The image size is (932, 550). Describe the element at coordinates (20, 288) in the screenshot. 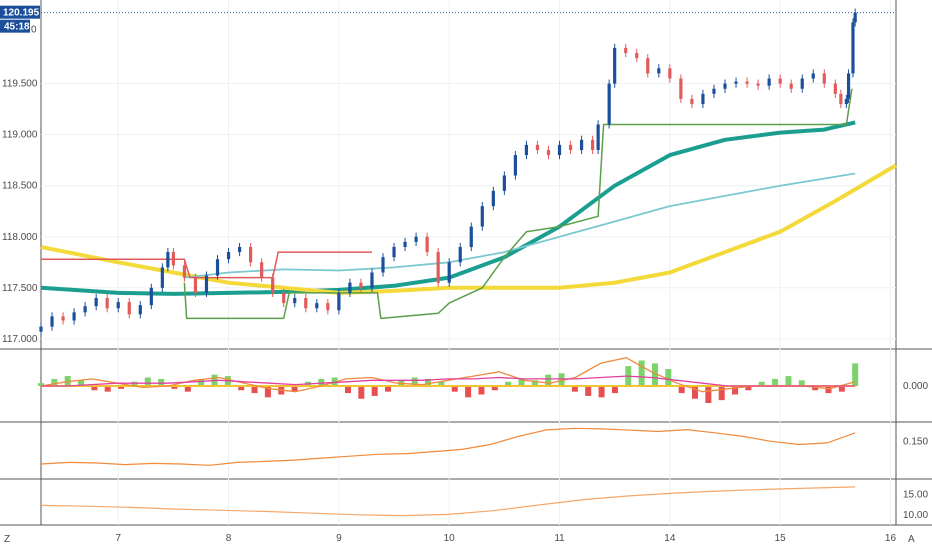

I see `price-tick-label: 117.500` at that location.